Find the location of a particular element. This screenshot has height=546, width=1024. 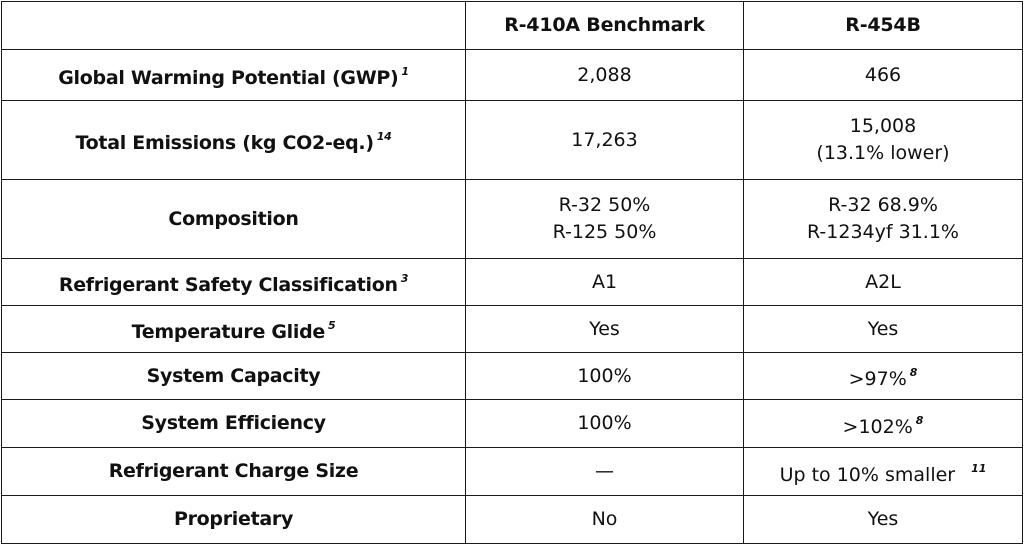

row-label: Proprietary is located at coordinates (233, 519).